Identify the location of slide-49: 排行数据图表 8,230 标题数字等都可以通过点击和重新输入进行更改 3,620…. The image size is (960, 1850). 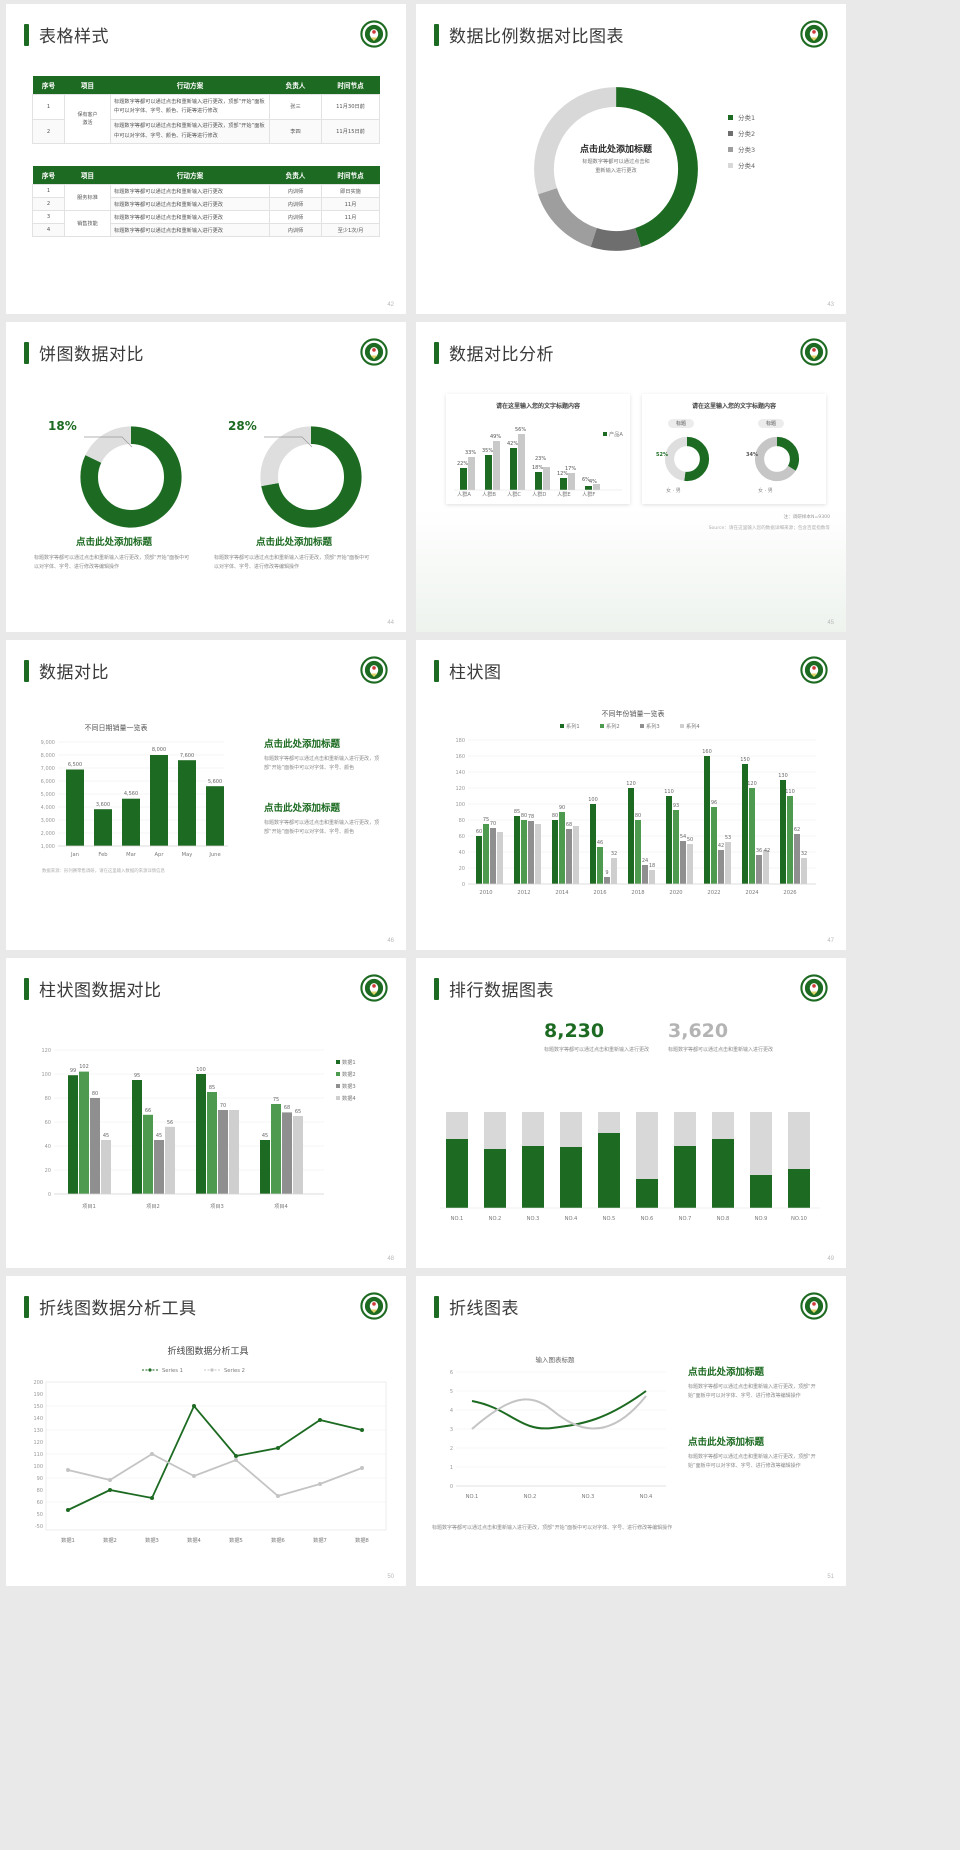
(631, 1113).